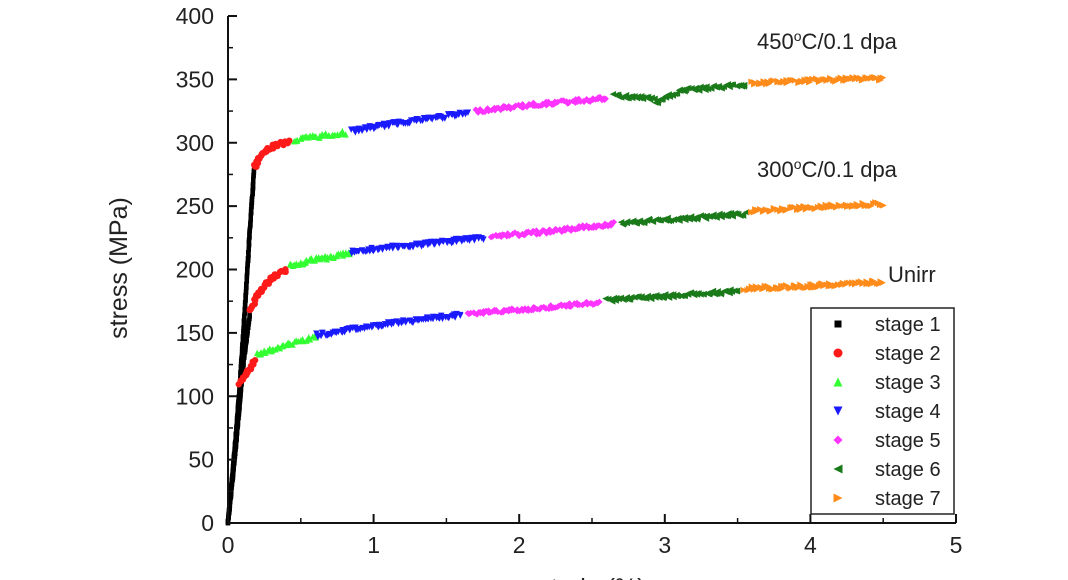  I want to click on legend-box, so click(882, 411).